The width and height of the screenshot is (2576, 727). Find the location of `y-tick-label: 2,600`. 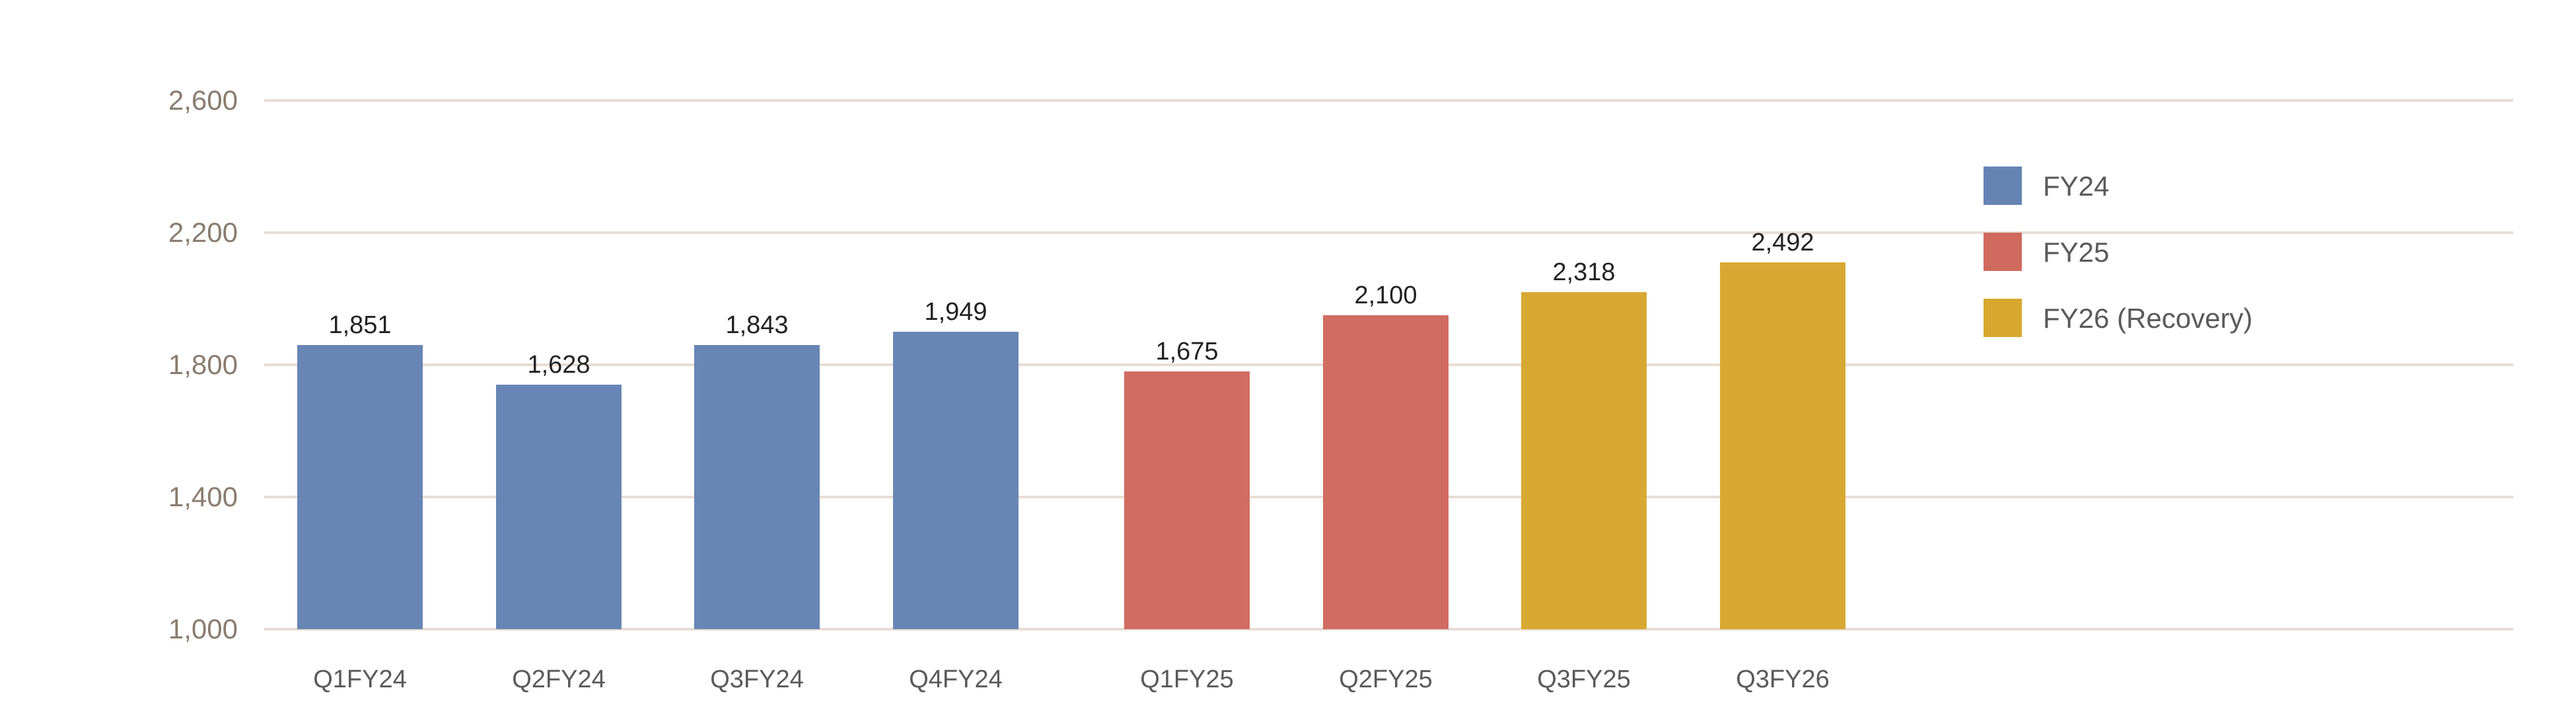

y-tick-label: 2,600 is located at coordinates (203, 100).